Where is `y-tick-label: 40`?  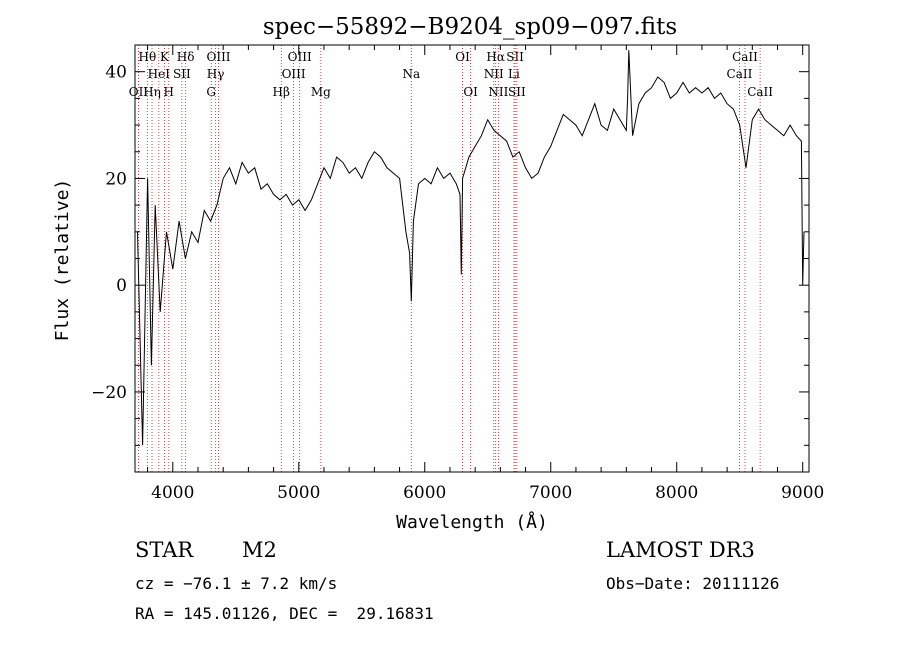 y-tick-label: 40 is located at coordinates (116, 73).